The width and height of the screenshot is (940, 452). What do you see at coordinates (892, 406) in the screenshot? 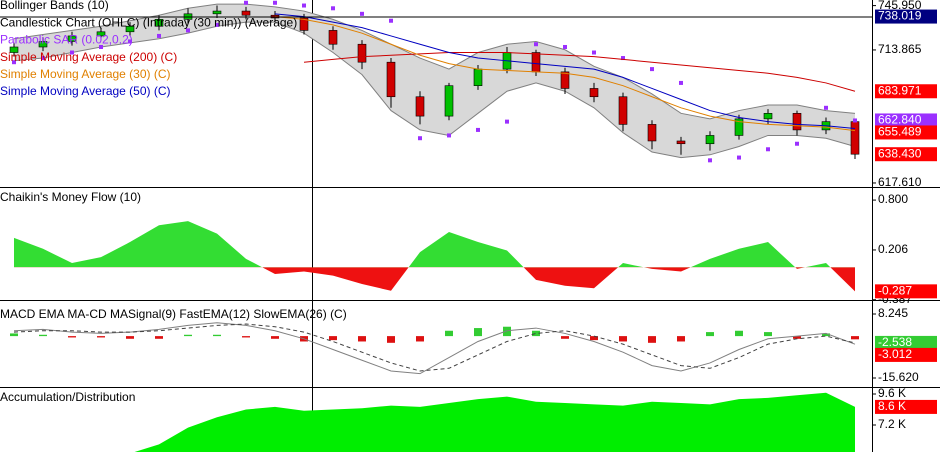
I see `value-marker-label: 8.6 K` at bounding box center [892, 406].